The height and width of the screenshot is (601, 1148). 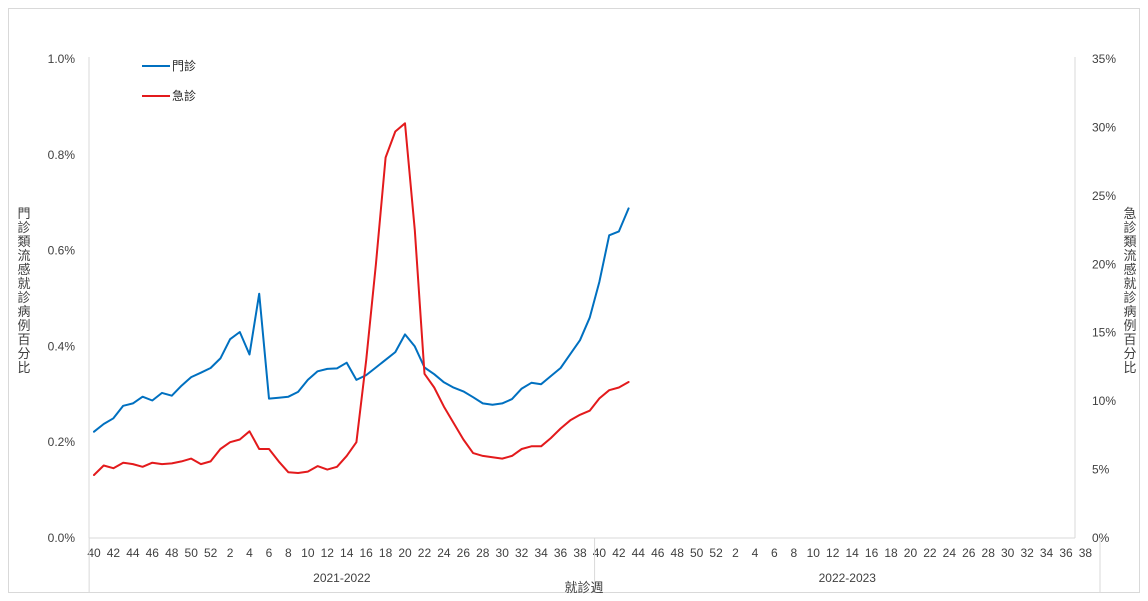 What do you see at coordinates (184, 65) in the screenshot?
I see `legend-label: 門診` at bounding box center [184, 65].